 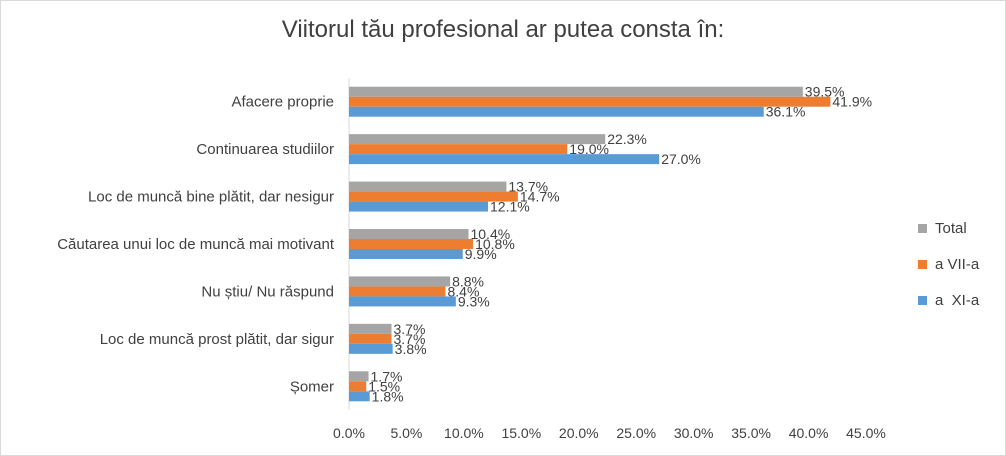 I want to click on data-label-total-loc-de-munca-prost-platit-dar-sigur: 3.7%, so click(x=410, y=329).